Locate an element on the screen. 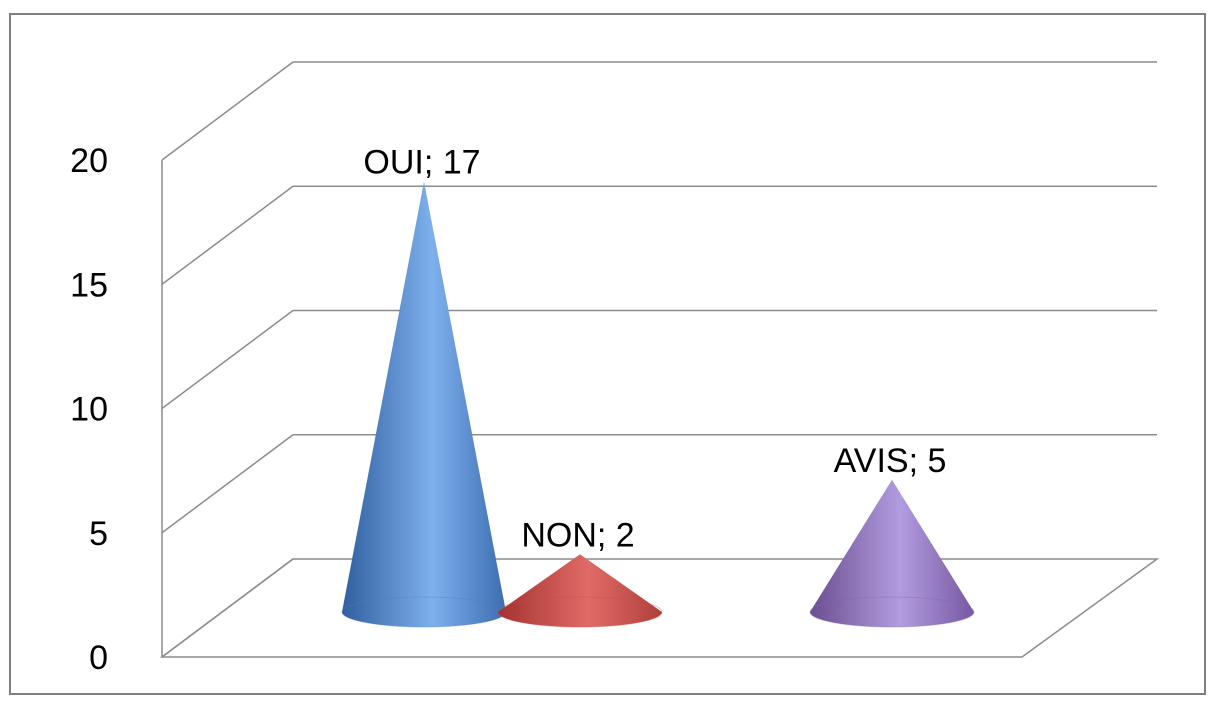 The width and height of the screenshot is (1208, 703). floor-outline is located at coordinates (659, 608).